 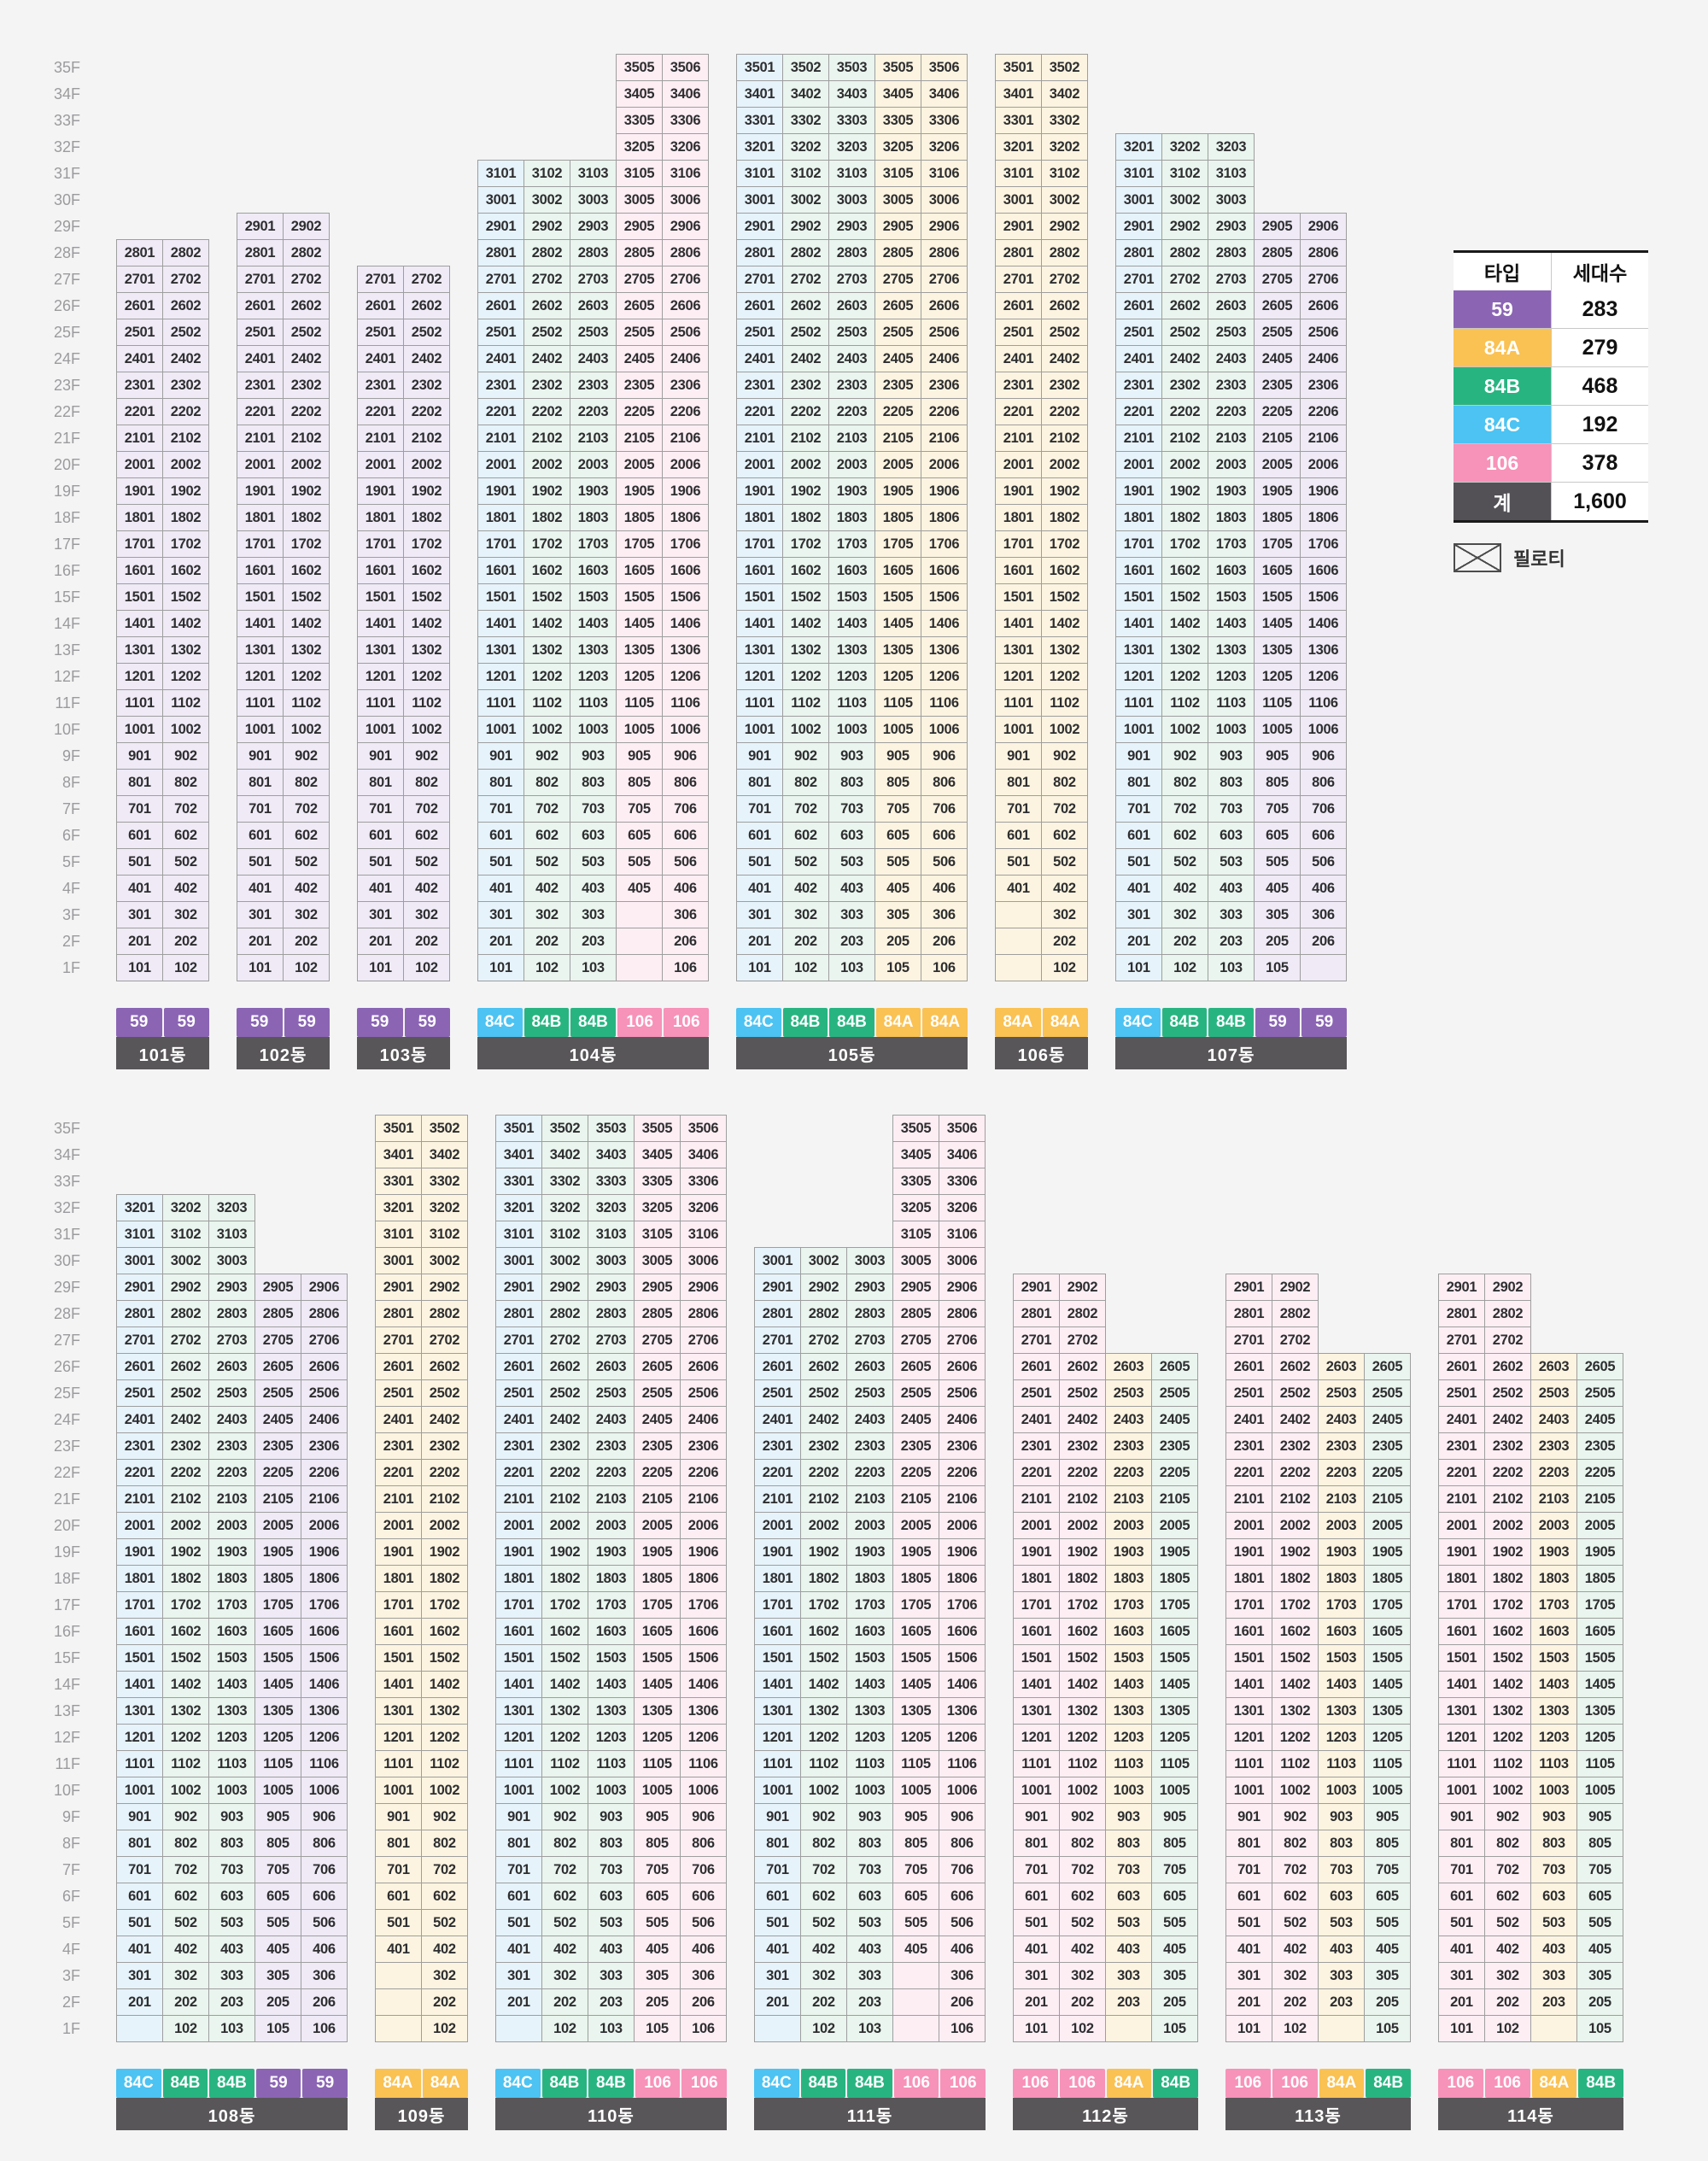 I want to click on unit-cell: 503, so click(x=1341, y=1922).